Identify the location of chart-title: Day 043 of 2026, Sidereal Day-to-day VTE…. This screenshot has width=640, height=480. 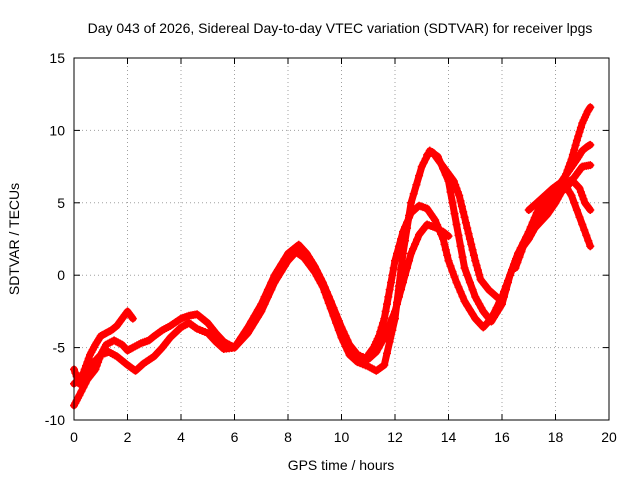
(340, 28).